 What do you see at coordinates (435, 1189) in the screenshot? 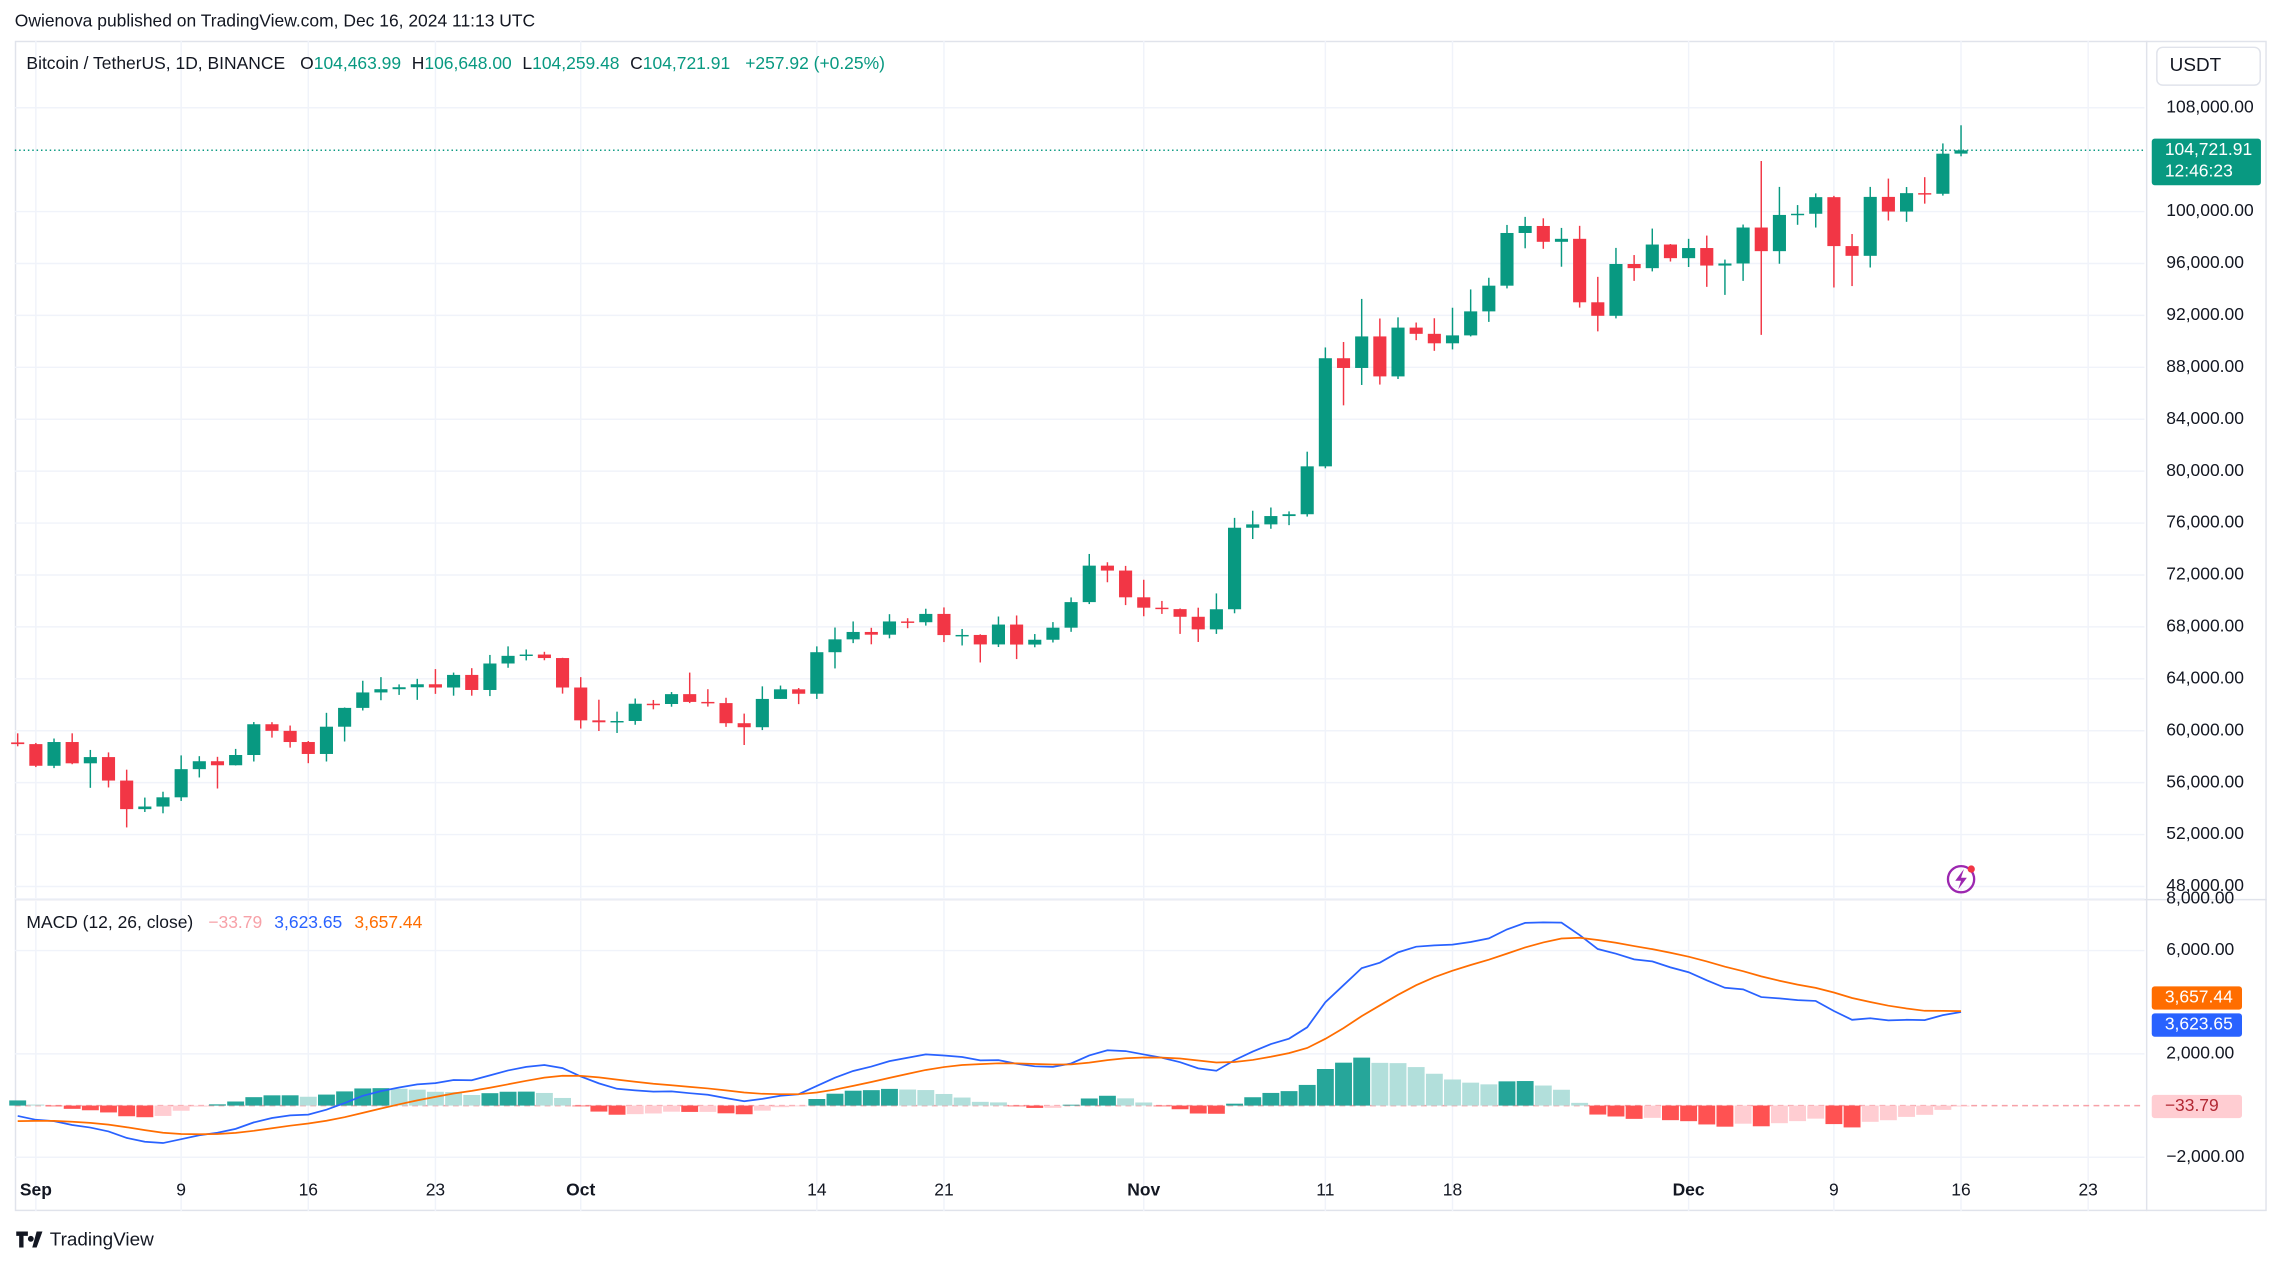
I see `x-tick-label: 23` at bounding box center [435, 1189].